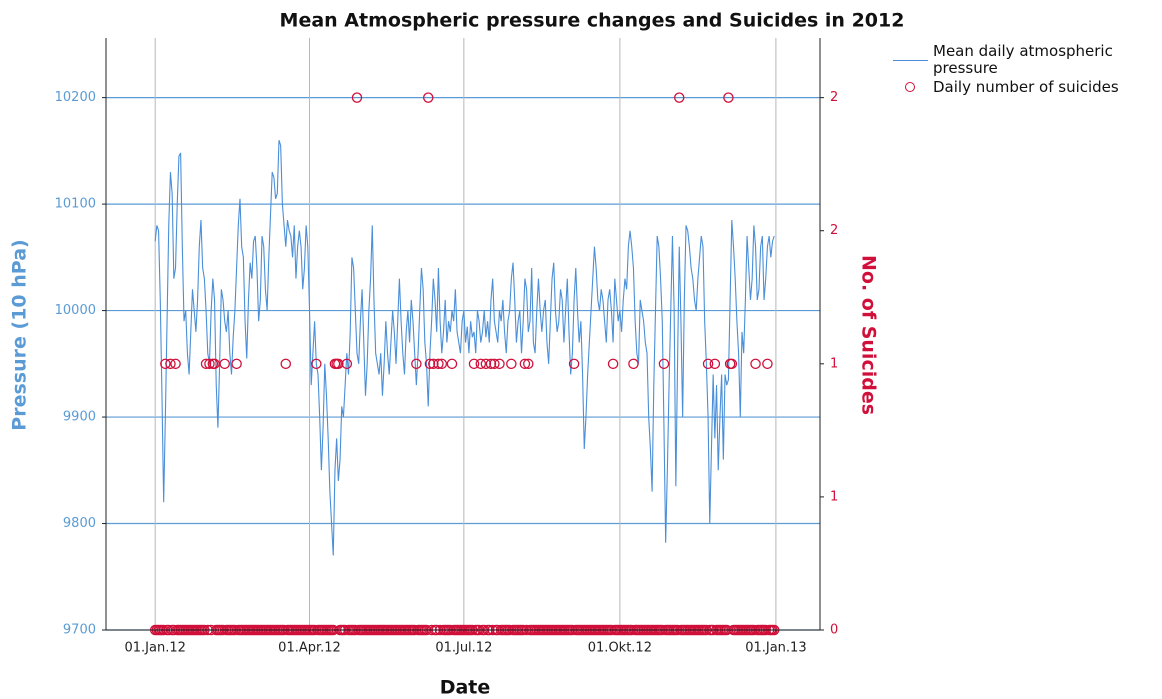 The height and width of the screenshot is (699, 1162). I want to click on legend-item: Mean daily atmospheric pressure, so click(1008, 60).